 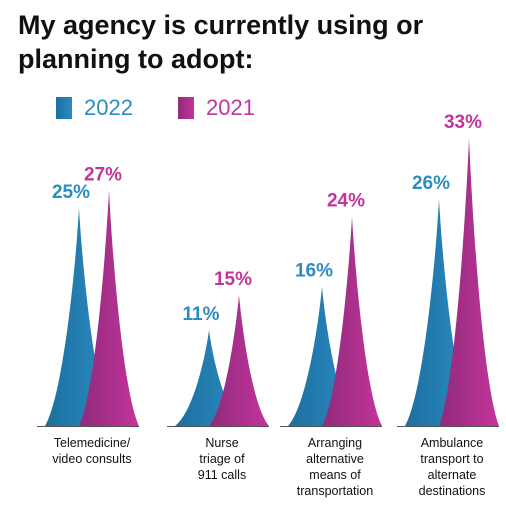 What do you see at coordinates (71, 192) in the screenshot?
I see `value-label-2022-0: 25%` at bounding box center [71, 192].